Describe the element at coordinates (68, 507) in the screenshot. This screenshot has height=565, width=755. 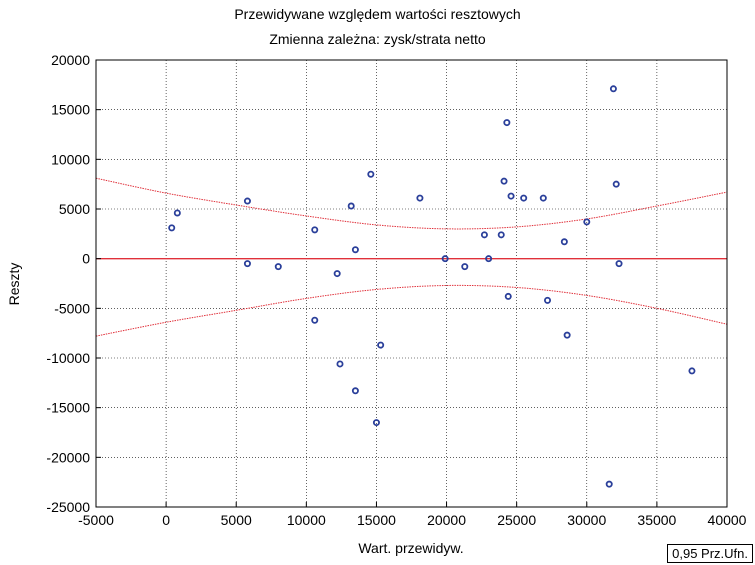
I see `y-tick-label: -25000` at that location.